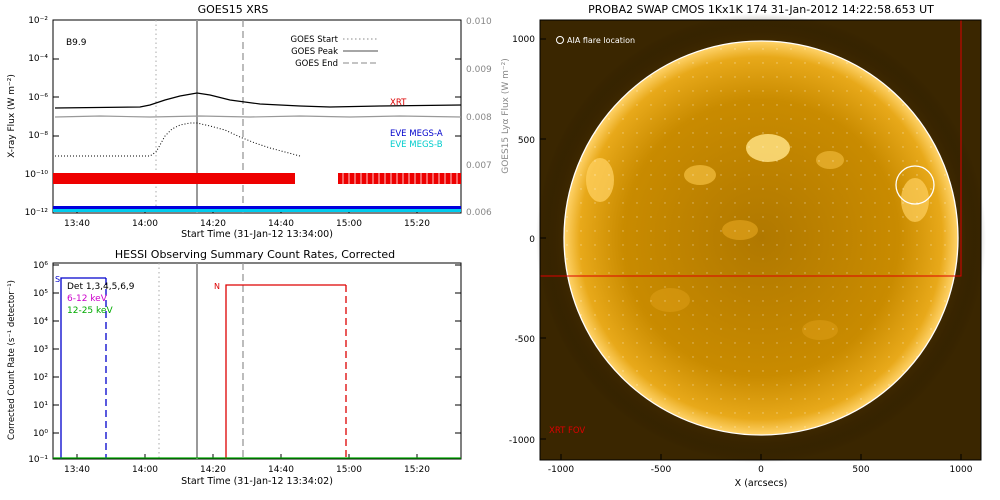  What do you see at coordinates (57, 279) in the screenshot?
I see `hessi-s-marker: S` at bounding box center [57, 279].